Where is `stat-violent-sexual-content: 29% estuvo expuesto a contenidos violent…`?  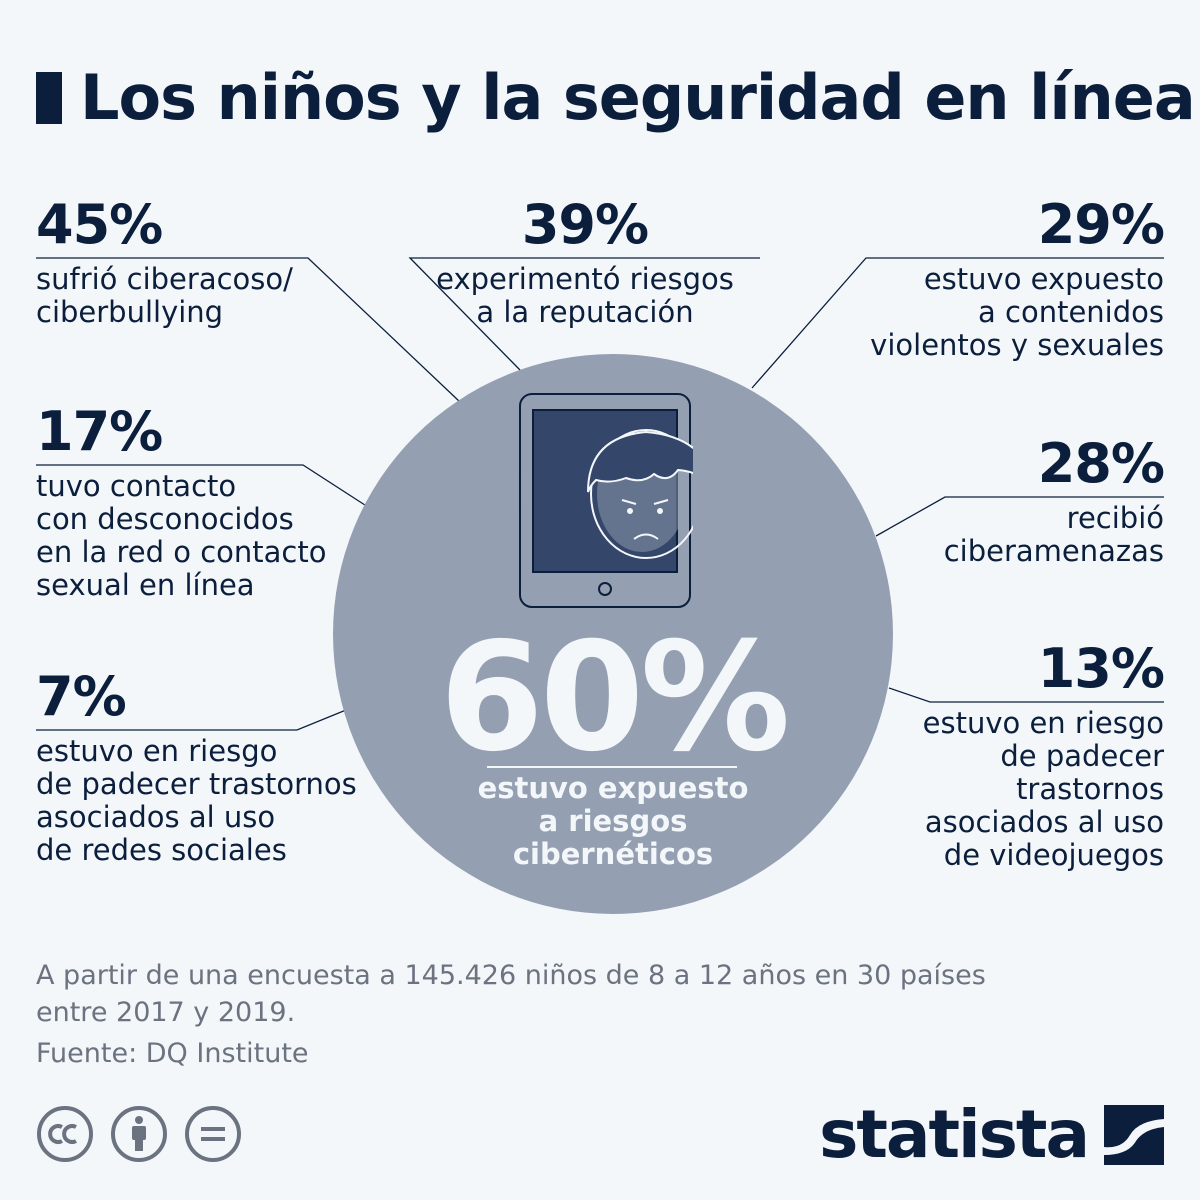 stat-violent-sexual-content: 29% estuvo expuesto a contenidos violent… is located at coordinates (984, 277).